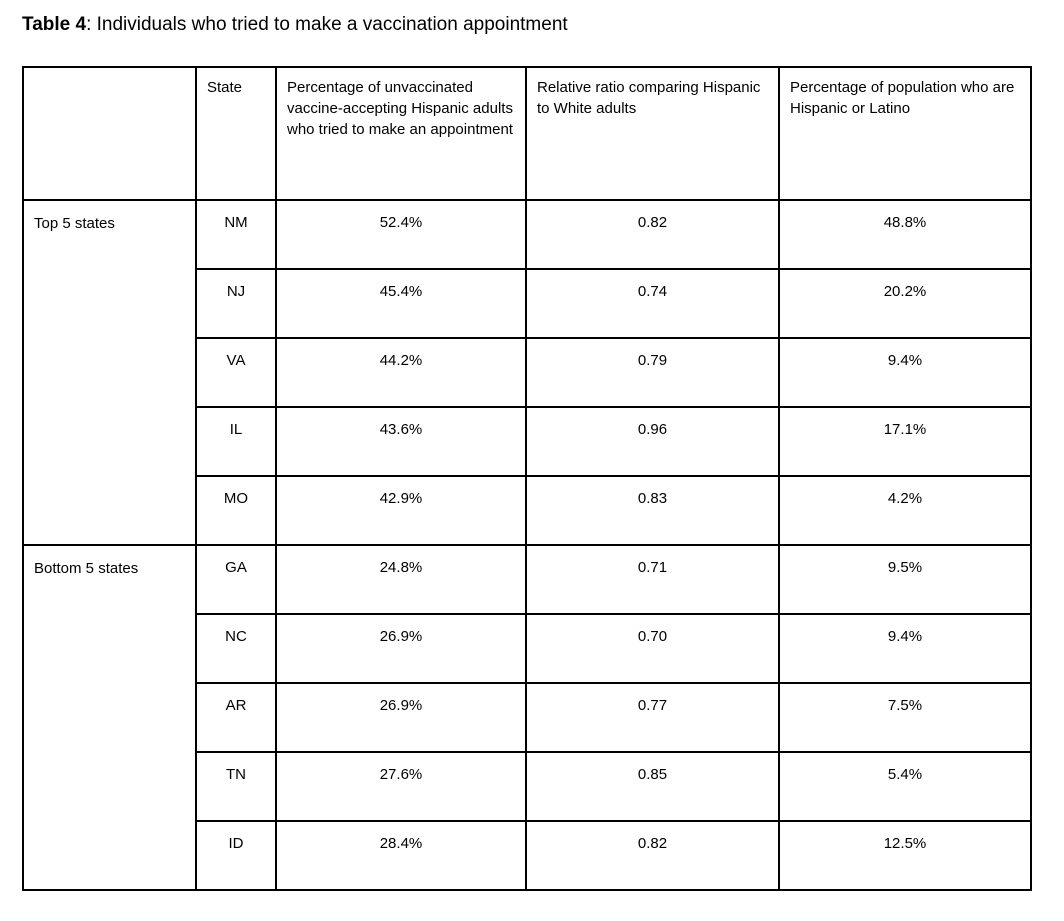 Image resolution: width=1064 pixels, height=921 pixels. I want to click on pct-tried-cell: 27.6%, so click(401, 786).